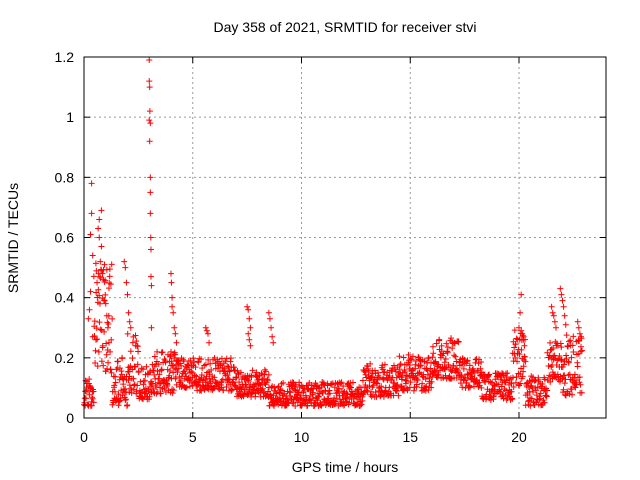  Describe the element at coordinates (519, 437) in the screenshot. I see `x-tick-label: 20` at that location.